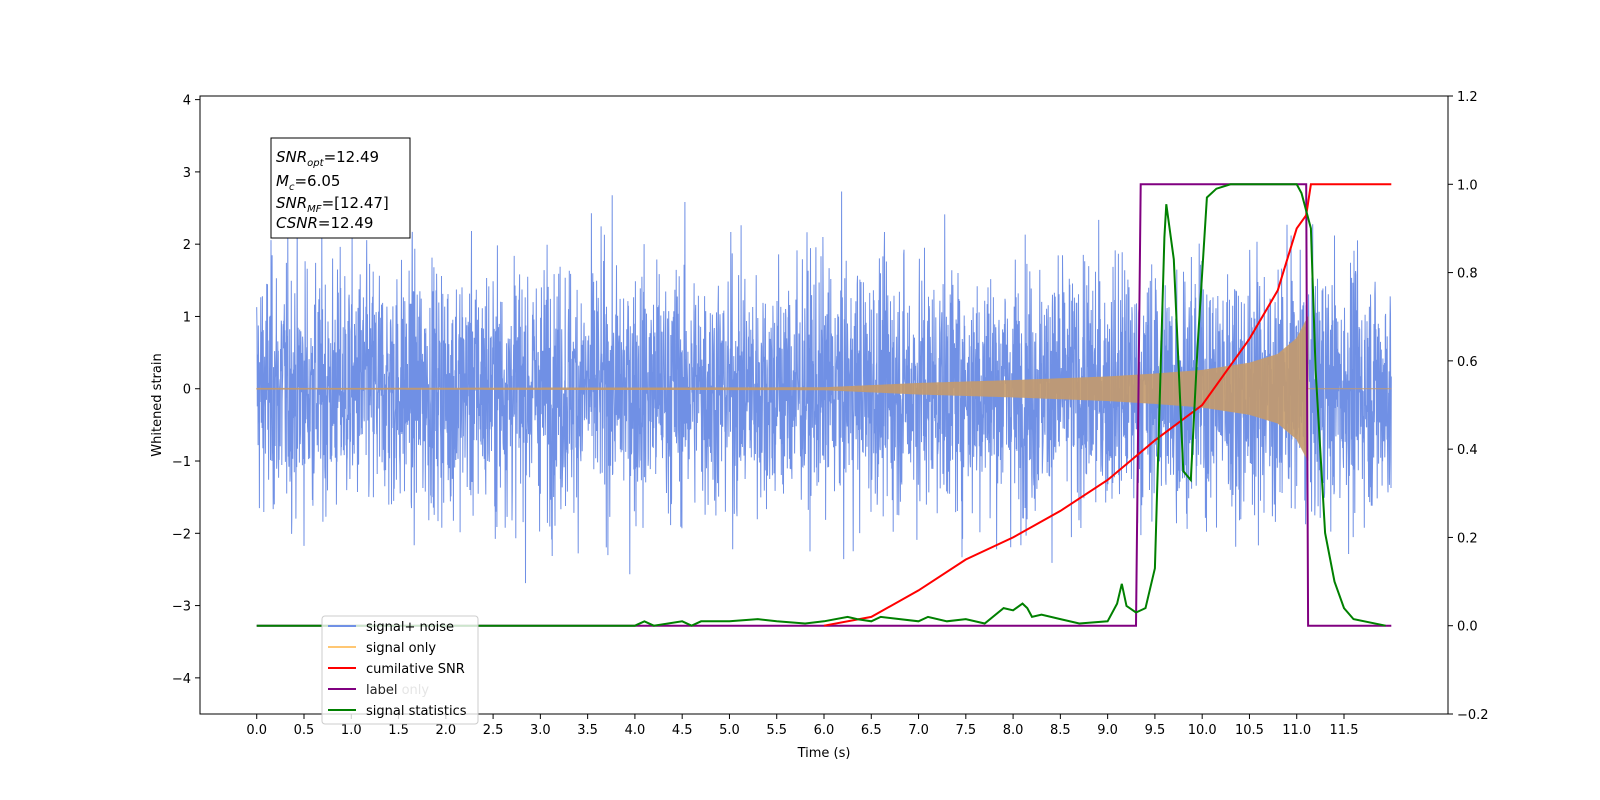 This screenshot has width=1600, height=800. I want to click on y2-tick-label: 0.8, so click(1467, 274).